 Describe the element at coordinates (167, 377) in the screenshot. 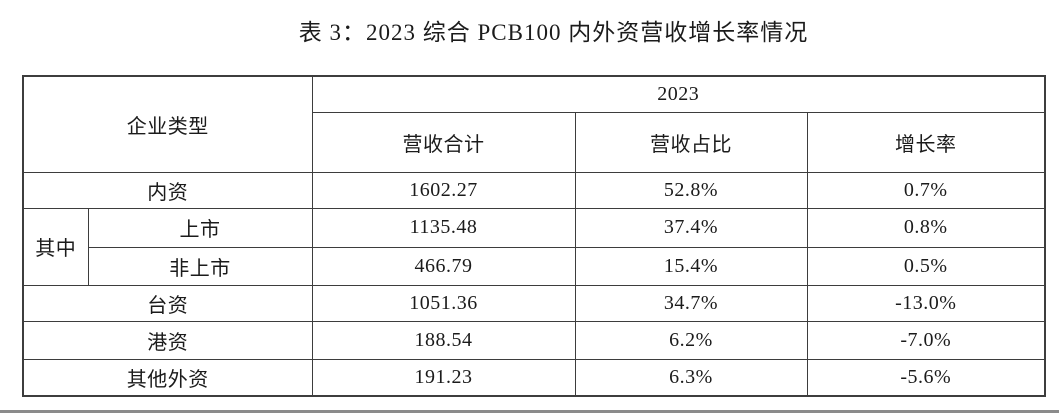

I see `row-label: 其他外资` at that location.